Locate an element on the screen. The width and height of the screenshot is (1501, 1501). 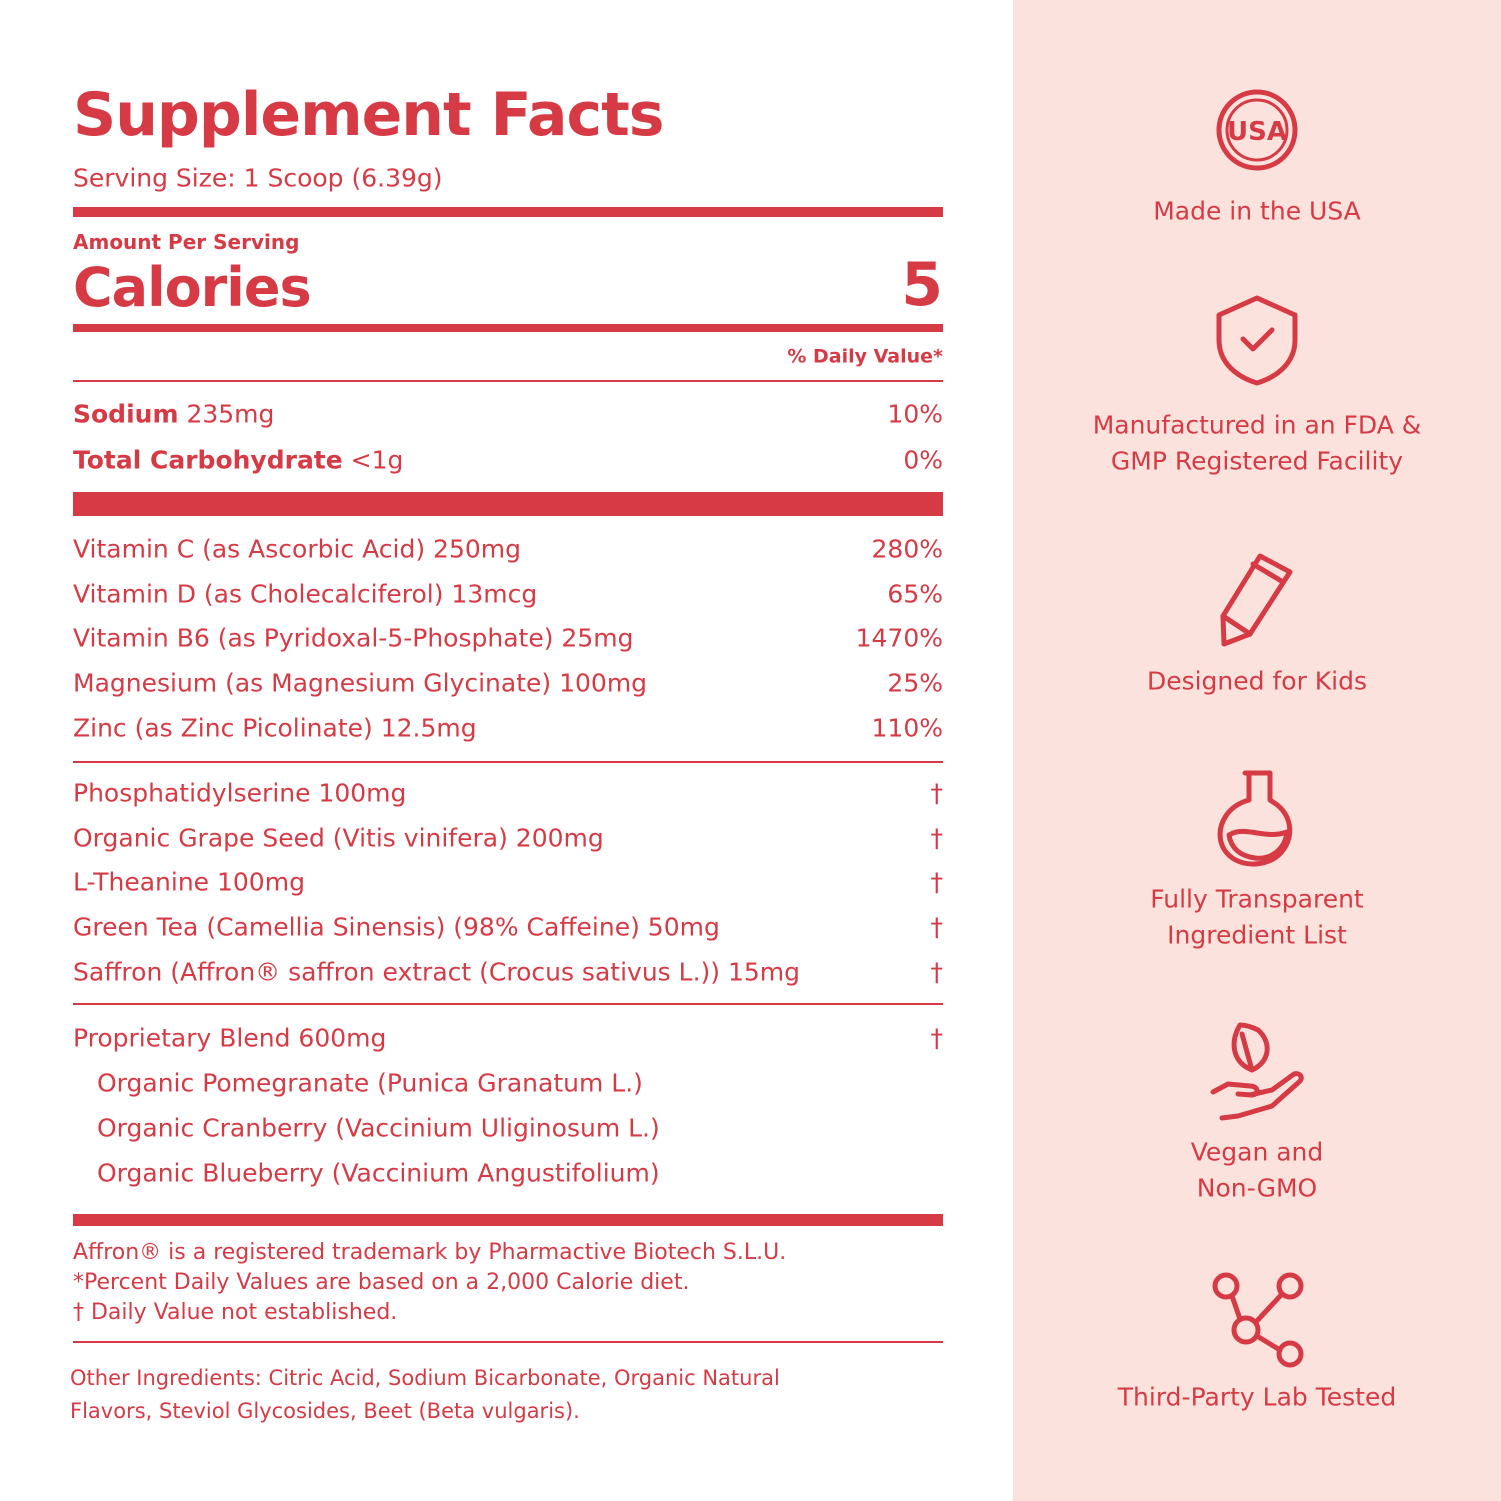
nutrient-row: Sodium 235mg is located at coordinates (173, 414).